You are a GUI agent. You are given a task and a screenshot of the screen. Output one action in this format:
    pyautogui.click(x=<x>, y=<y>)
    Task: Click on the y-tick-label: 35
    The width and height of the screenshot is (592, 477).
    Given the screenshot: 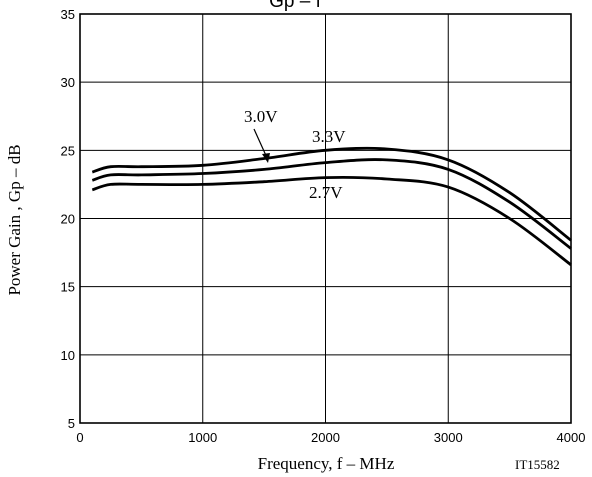 What is the action you would take?
    pyautogui.click(x=68, y=14)
    